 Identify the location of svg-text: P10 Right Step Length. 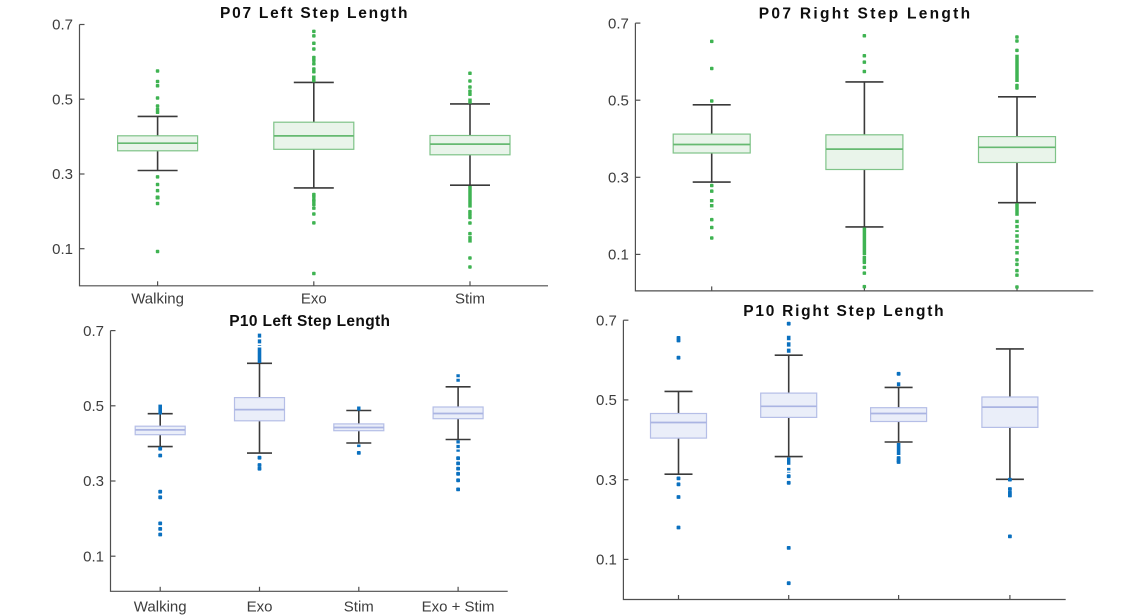
(844, 311).